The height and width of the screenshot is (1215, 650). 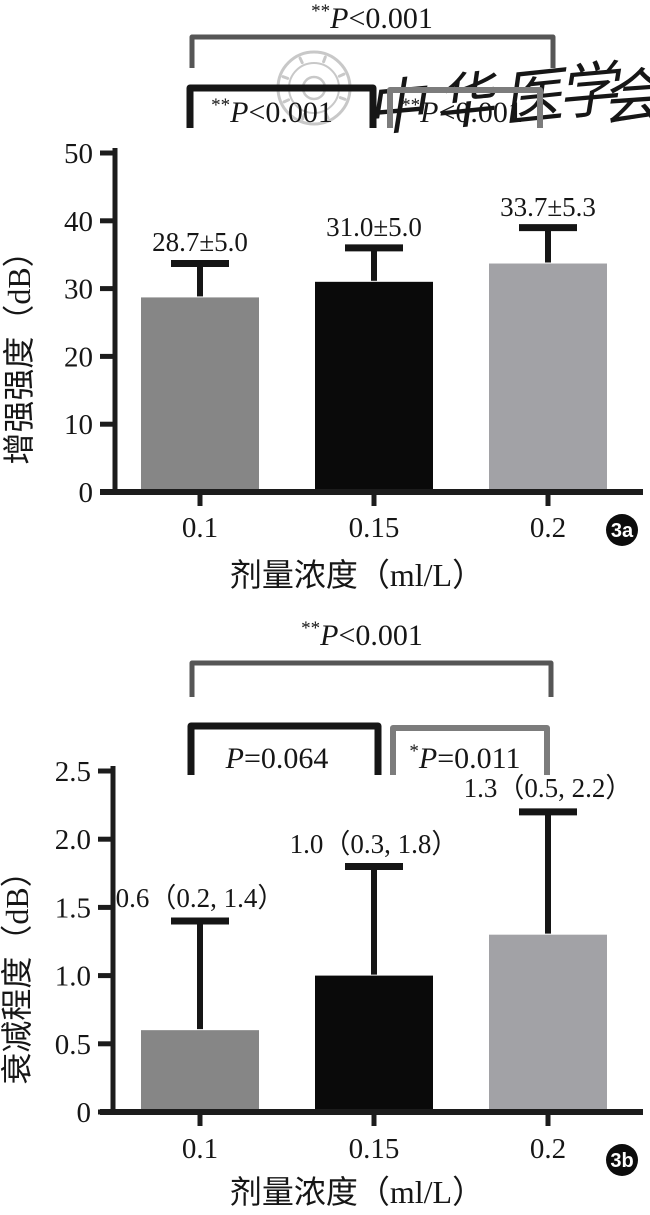 I want to click on watermark-text-char: 华, so click(x=467, y=102).